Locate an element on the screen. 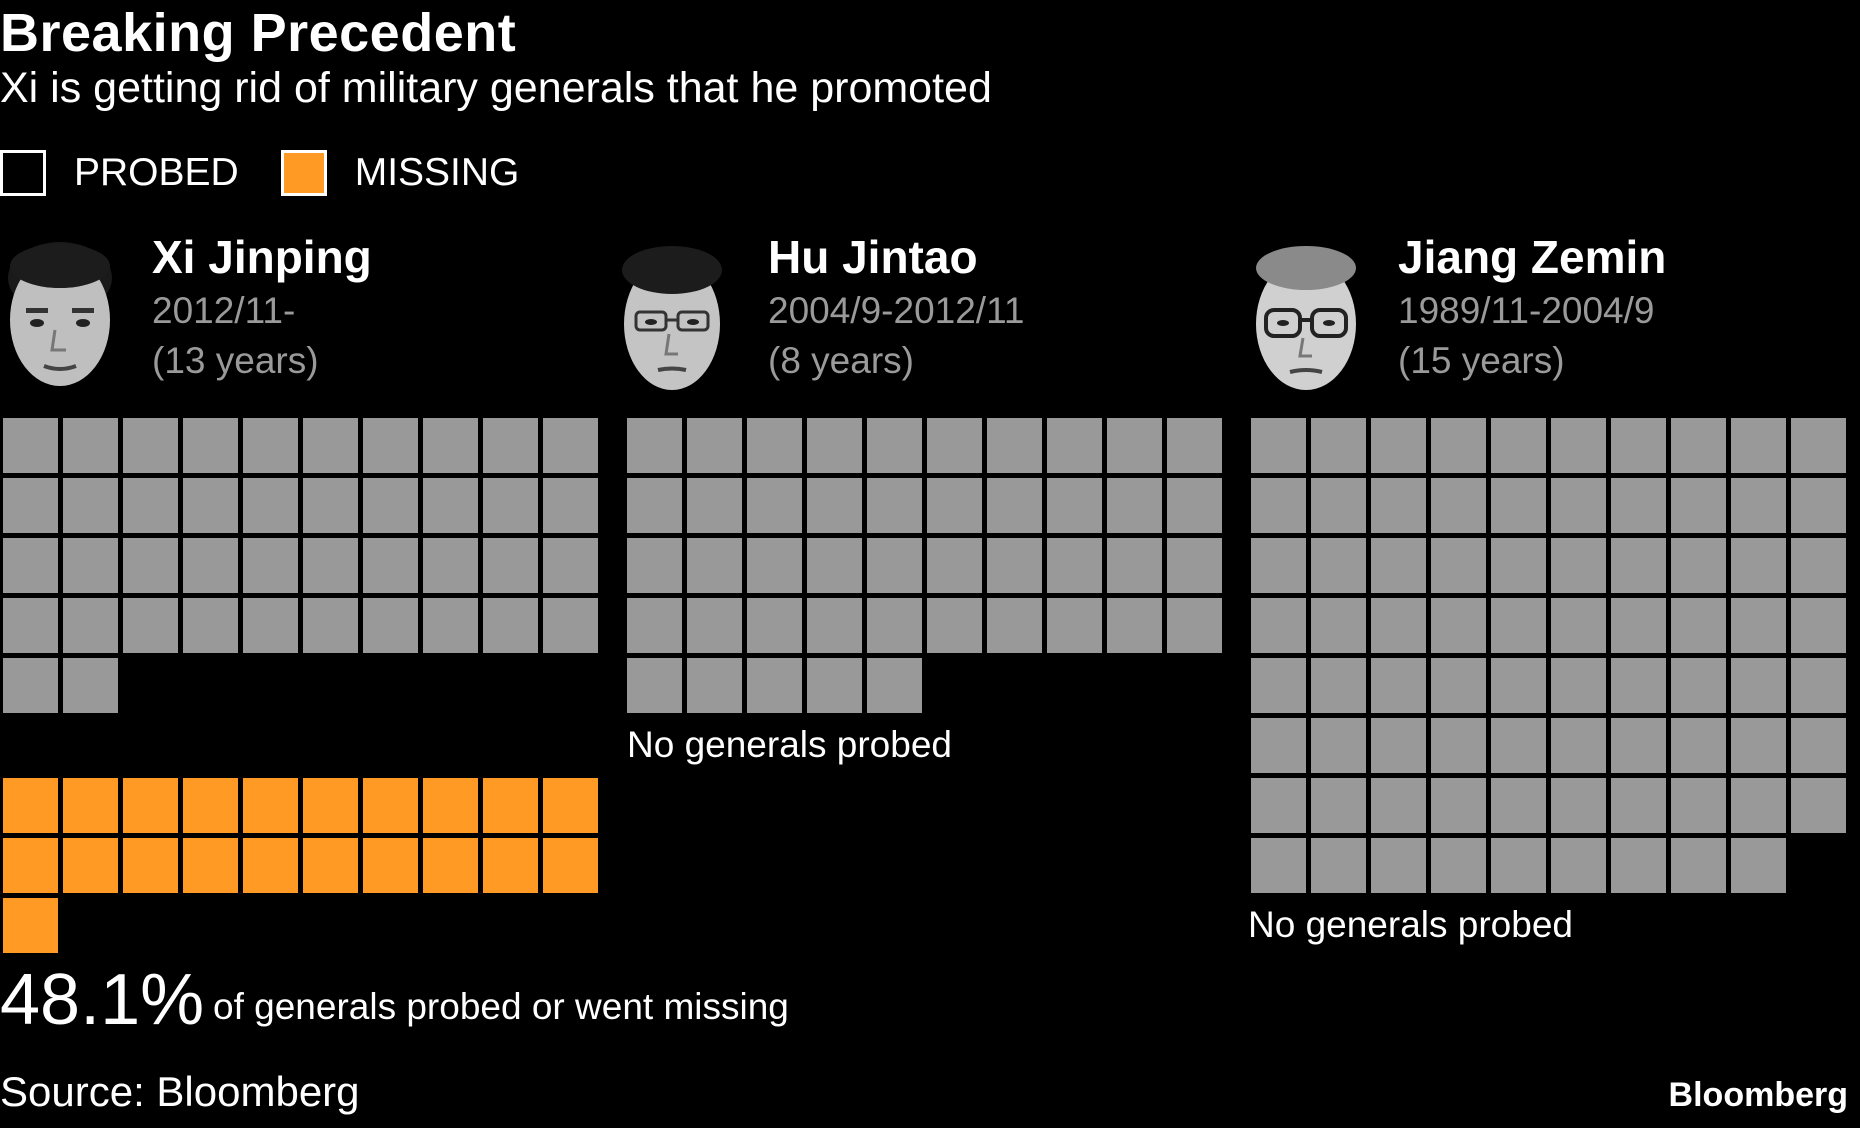  legend: PROBED MISSING is located at coordinates (280, 173).